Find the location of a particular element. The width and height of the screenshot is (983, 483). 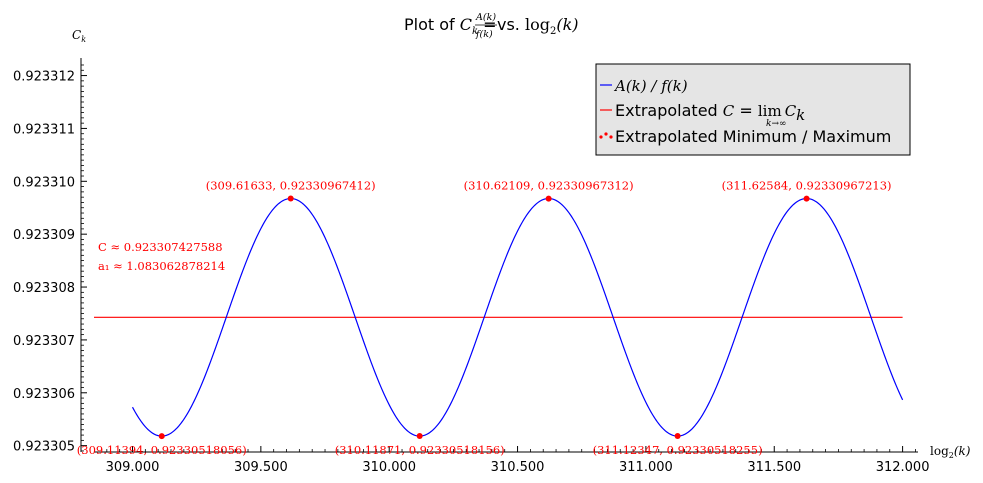

y-tick-label: 0.923309 is located at coordinates (44, 235).